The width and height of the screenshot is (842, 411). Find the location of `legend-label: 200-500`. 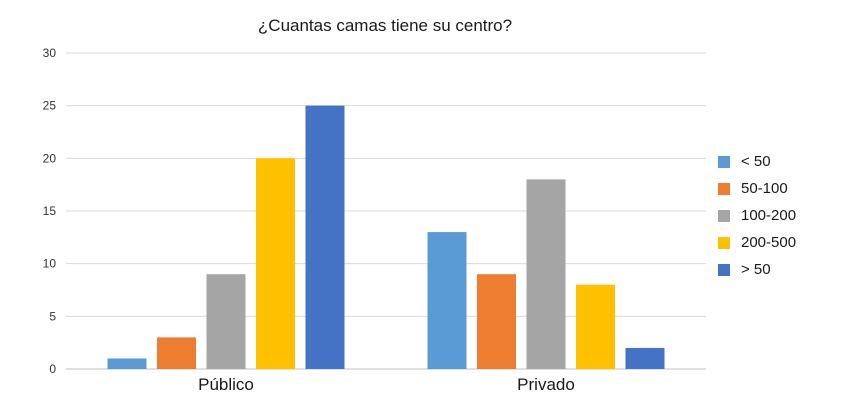

legend-label: 200-500 is located at coordinates (769, 242).